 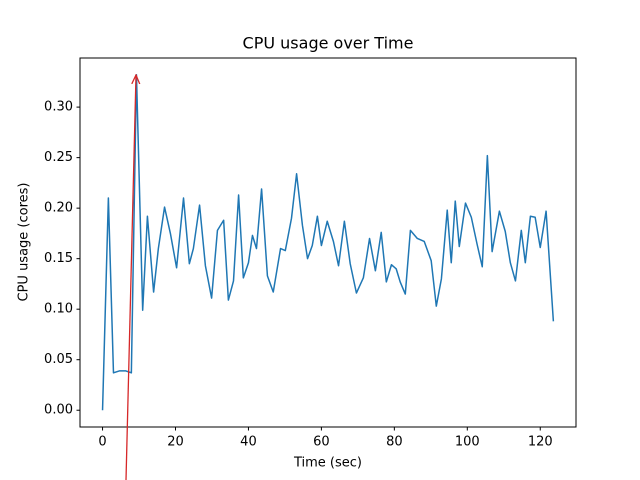 What do you see at coordinates (58, 359) in the screenshot?
I see `y-tick-label: 0.05` at bounding box center [58, 359].